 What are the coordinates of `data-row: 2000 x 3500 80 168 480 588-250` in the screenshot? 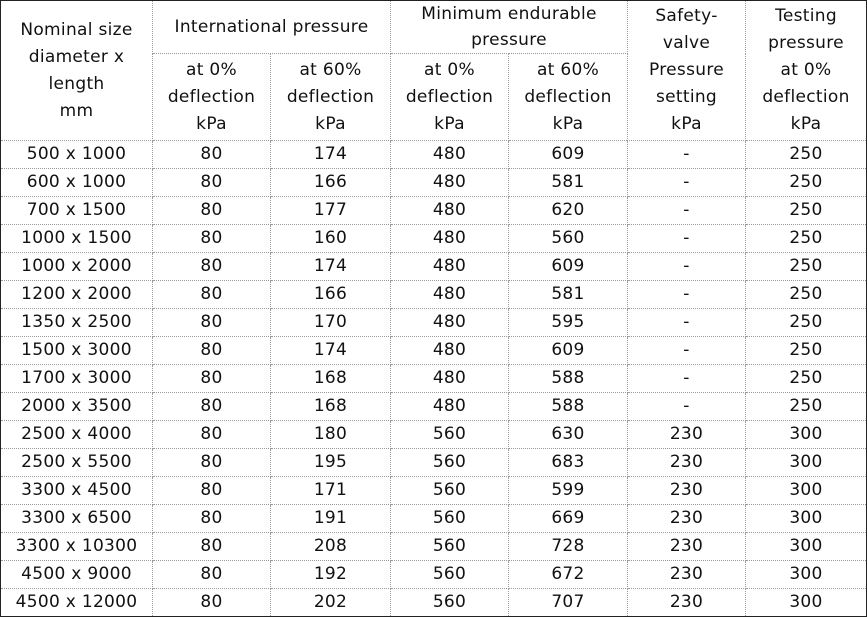 It's located at (433, 406).